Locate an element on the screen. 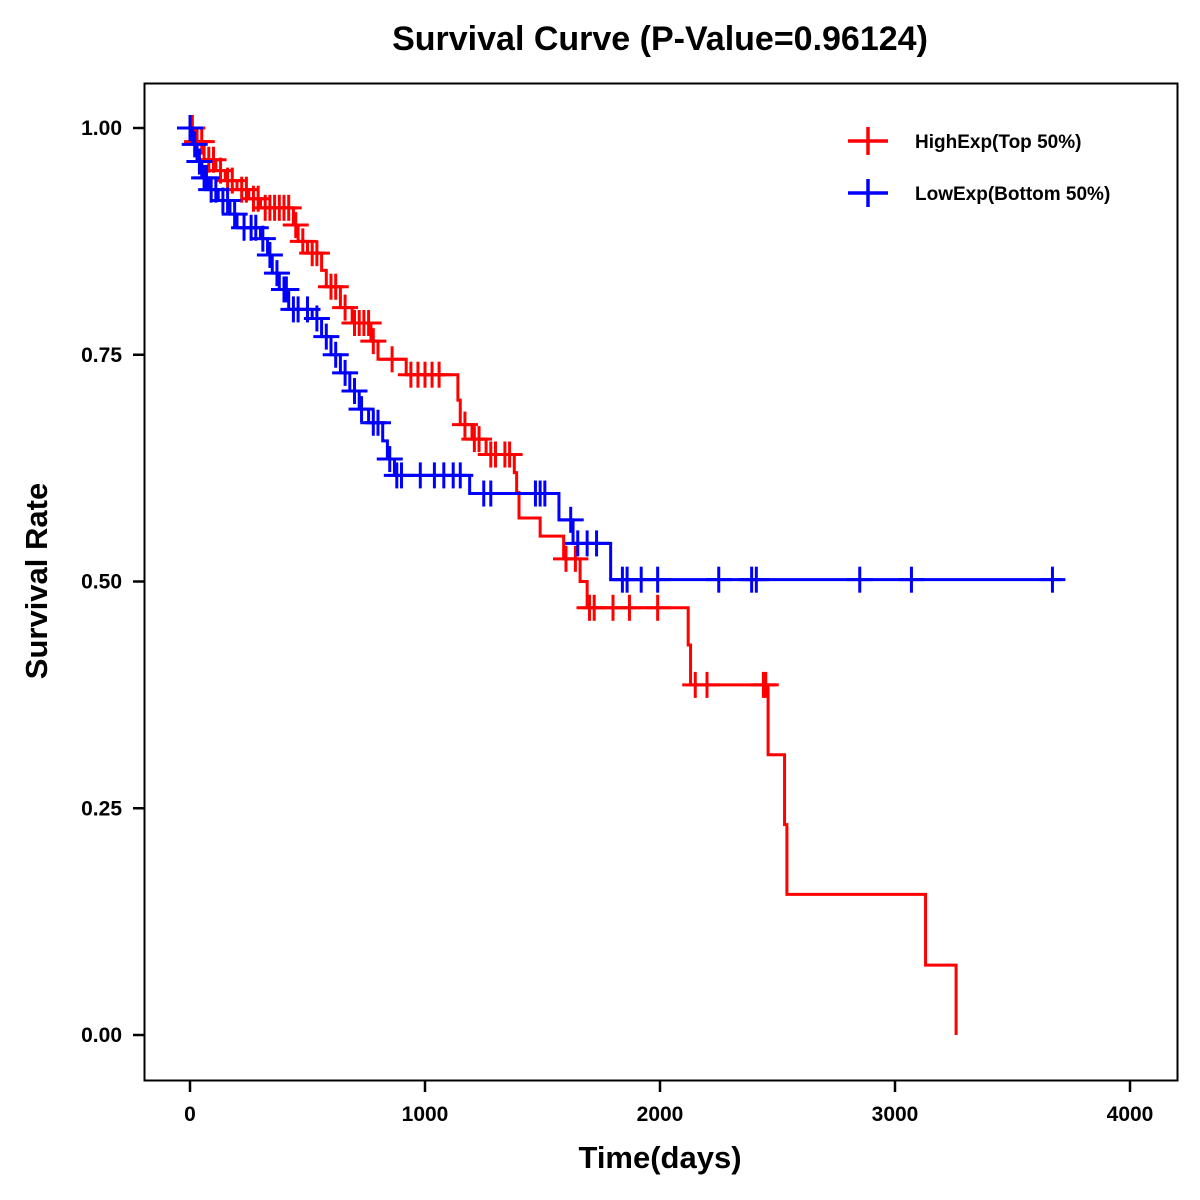 The image size is (1200, 1200). y-axis: 0.00 0.25 0.50 0.75 1.00 is located at coordinates (112, 582).